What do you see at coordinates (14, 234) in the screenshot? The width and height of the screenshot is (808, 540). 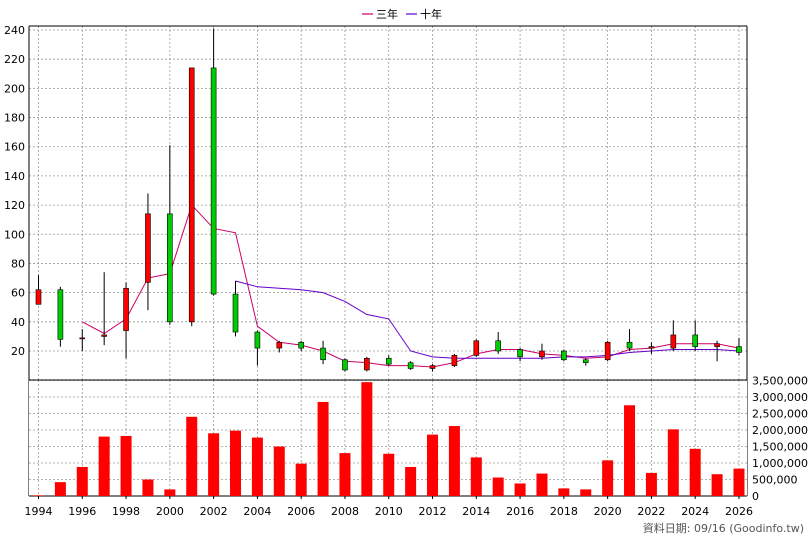 I see `price-tick-label: 100` at bounding box center [14, 234].